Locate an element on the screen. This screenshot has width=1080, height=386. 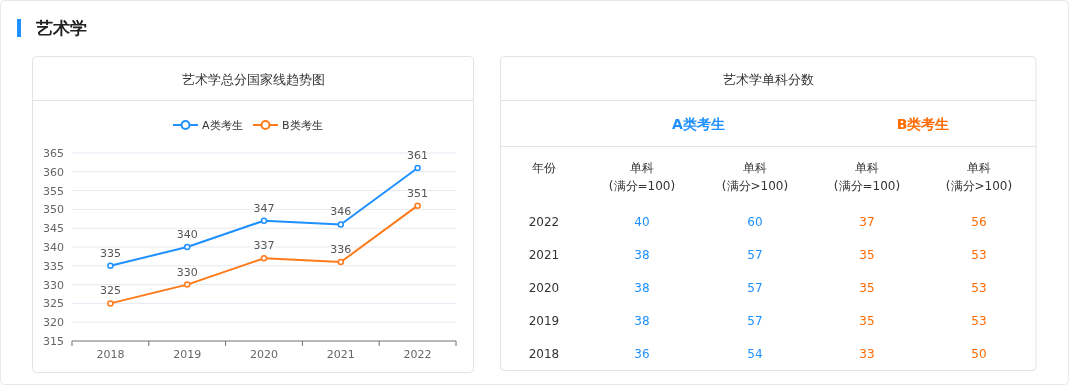
data-label: 361 is located at coordinates (418, 156).